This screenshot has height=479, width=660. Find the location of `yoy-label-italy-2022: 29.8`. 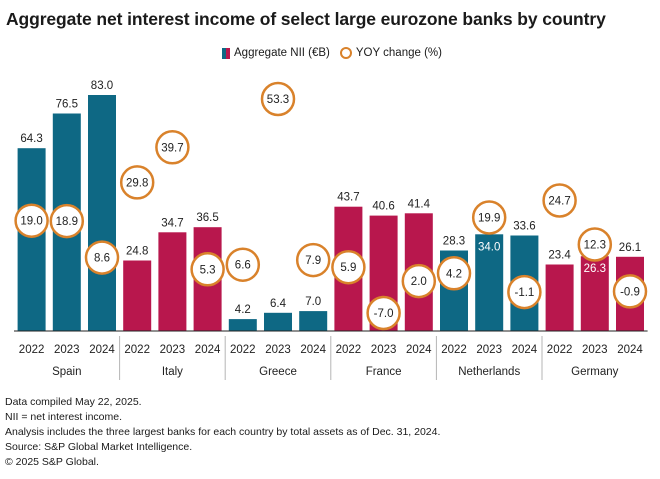

yoy-label-italy-2022: 29.8 is located at coordinates (137, 183).